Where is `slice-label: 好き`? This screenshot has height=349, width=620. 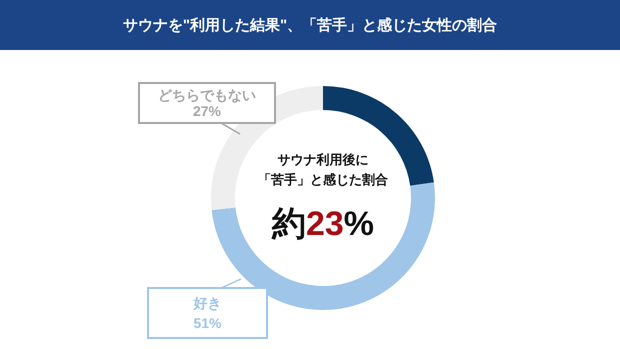 slice-label: 好き is located at coordinates (207, 303).